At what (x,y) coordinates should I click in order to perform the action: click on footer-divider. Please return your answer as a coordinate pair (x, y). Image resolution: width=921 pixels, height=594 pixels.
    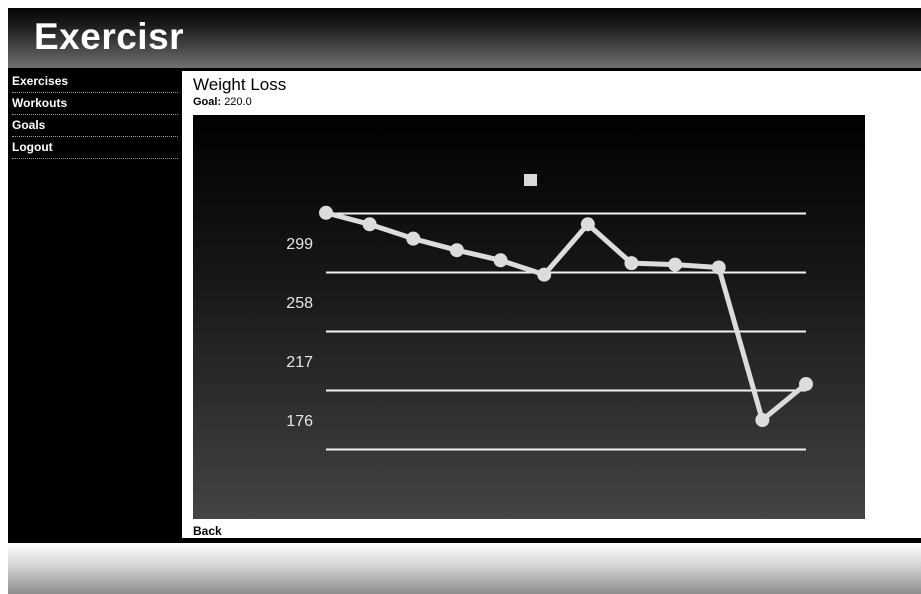
    Looking at the image, I should click on (464, 540).